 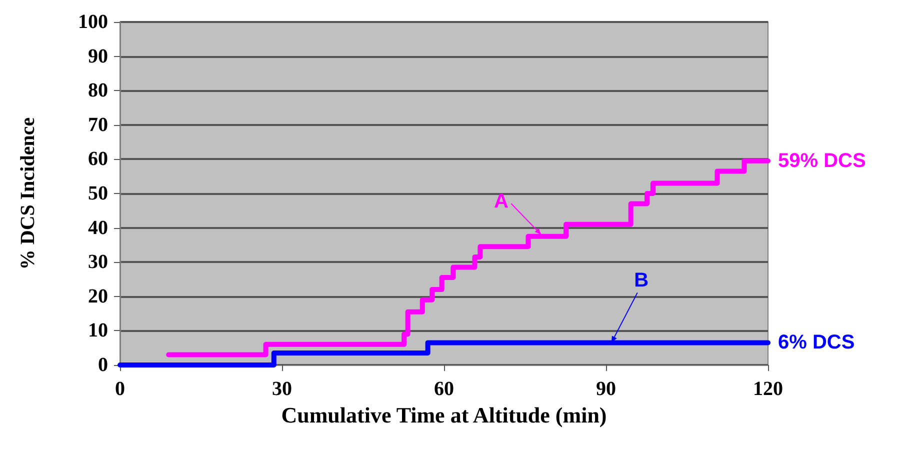 What do you see at coordinates (768, 389) in the screenshot?
I see `x-tick-label: 120` at bounding box center [768, 389].